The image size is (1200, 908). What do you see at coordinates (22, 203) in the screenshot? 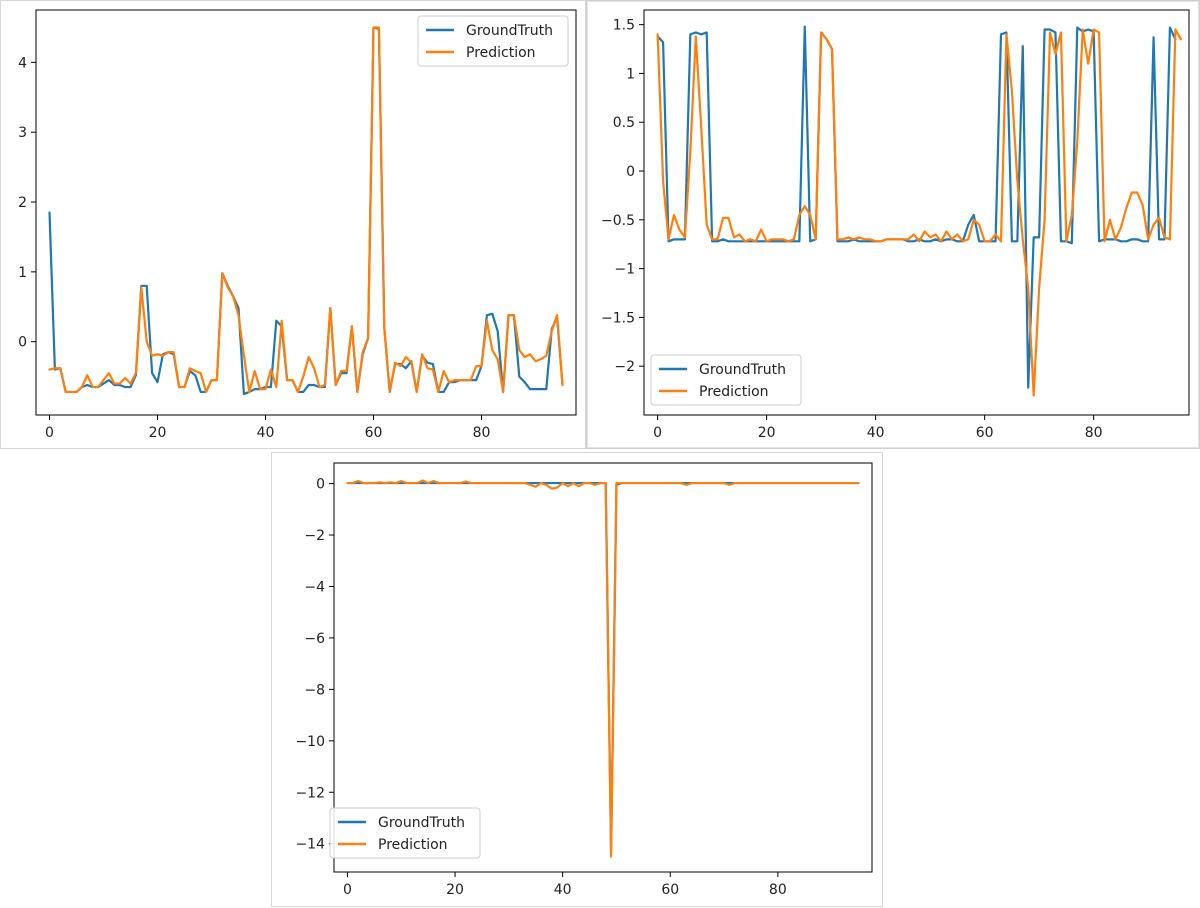
I see `y-tick-label: 2` at bounding box center [22, 203].